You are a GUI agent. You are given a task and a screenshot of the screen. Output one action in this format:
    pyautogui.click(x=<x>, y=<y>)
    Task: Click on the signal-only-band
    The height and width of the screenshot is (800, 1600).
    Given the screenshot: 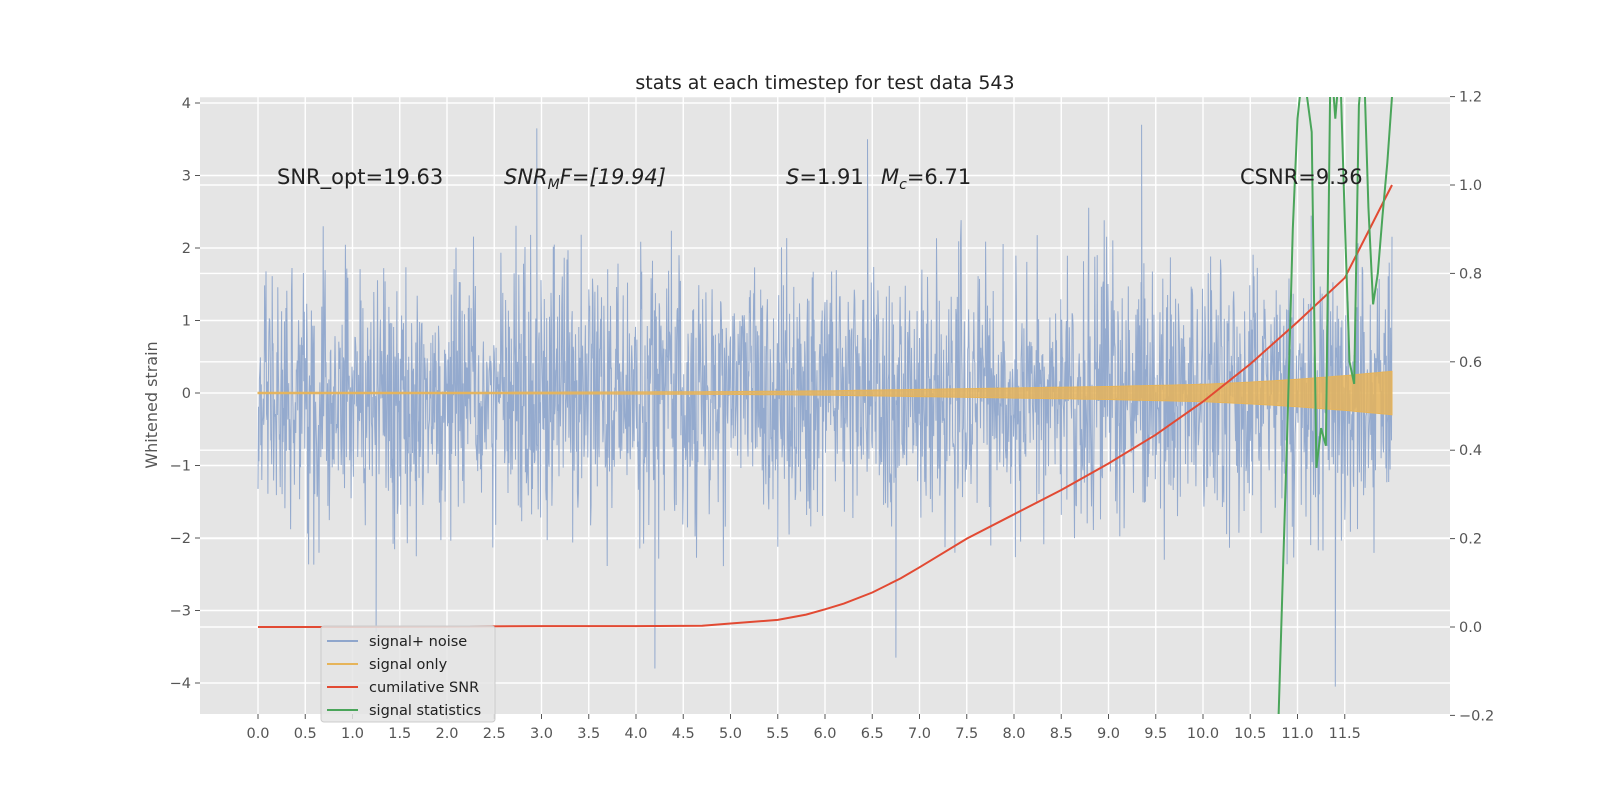 What is the action you would take?
    pyautogui.click(x=825, y=393)
    